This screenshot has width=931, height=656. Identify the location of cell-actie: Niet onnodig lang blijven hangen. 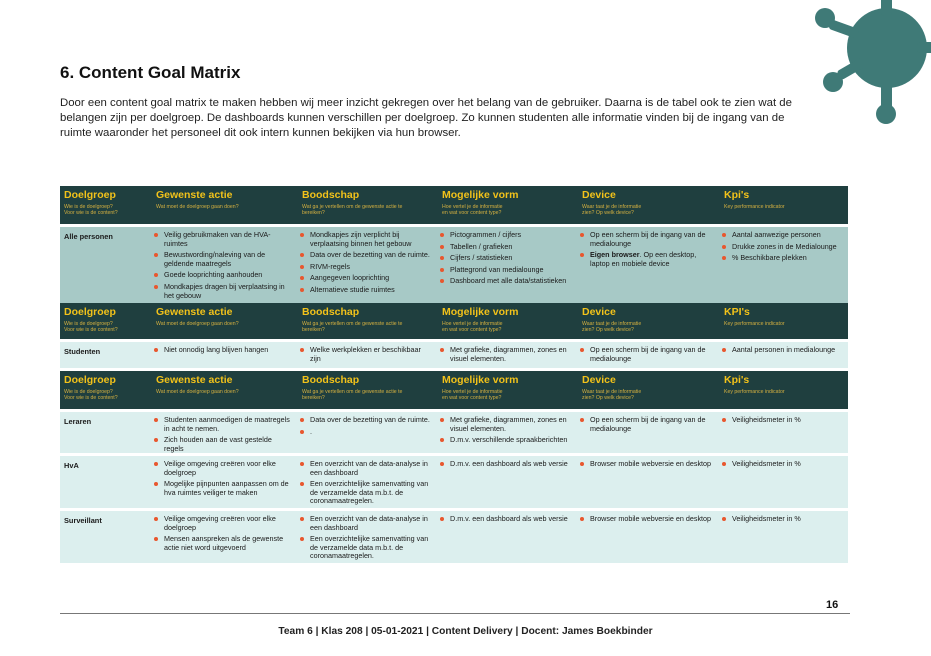
(225, 355).